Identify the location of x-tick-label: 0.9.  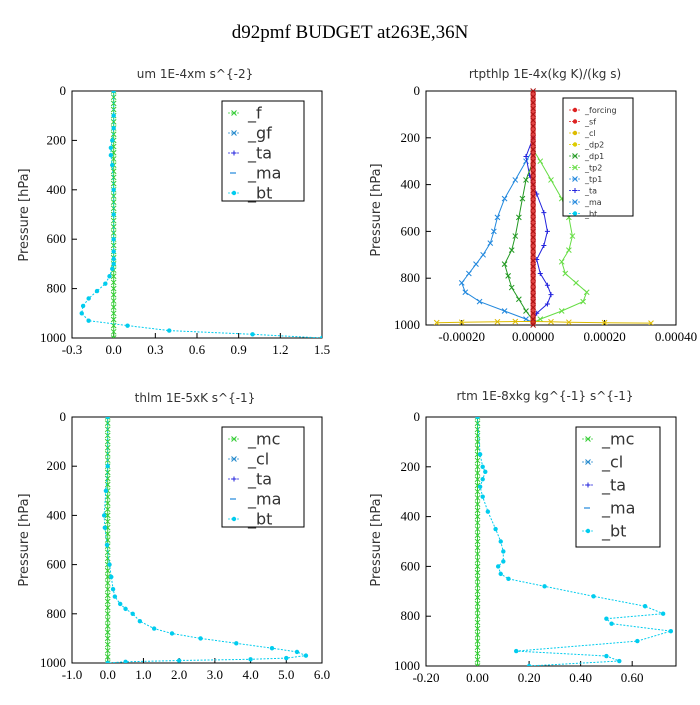
(239, 349).